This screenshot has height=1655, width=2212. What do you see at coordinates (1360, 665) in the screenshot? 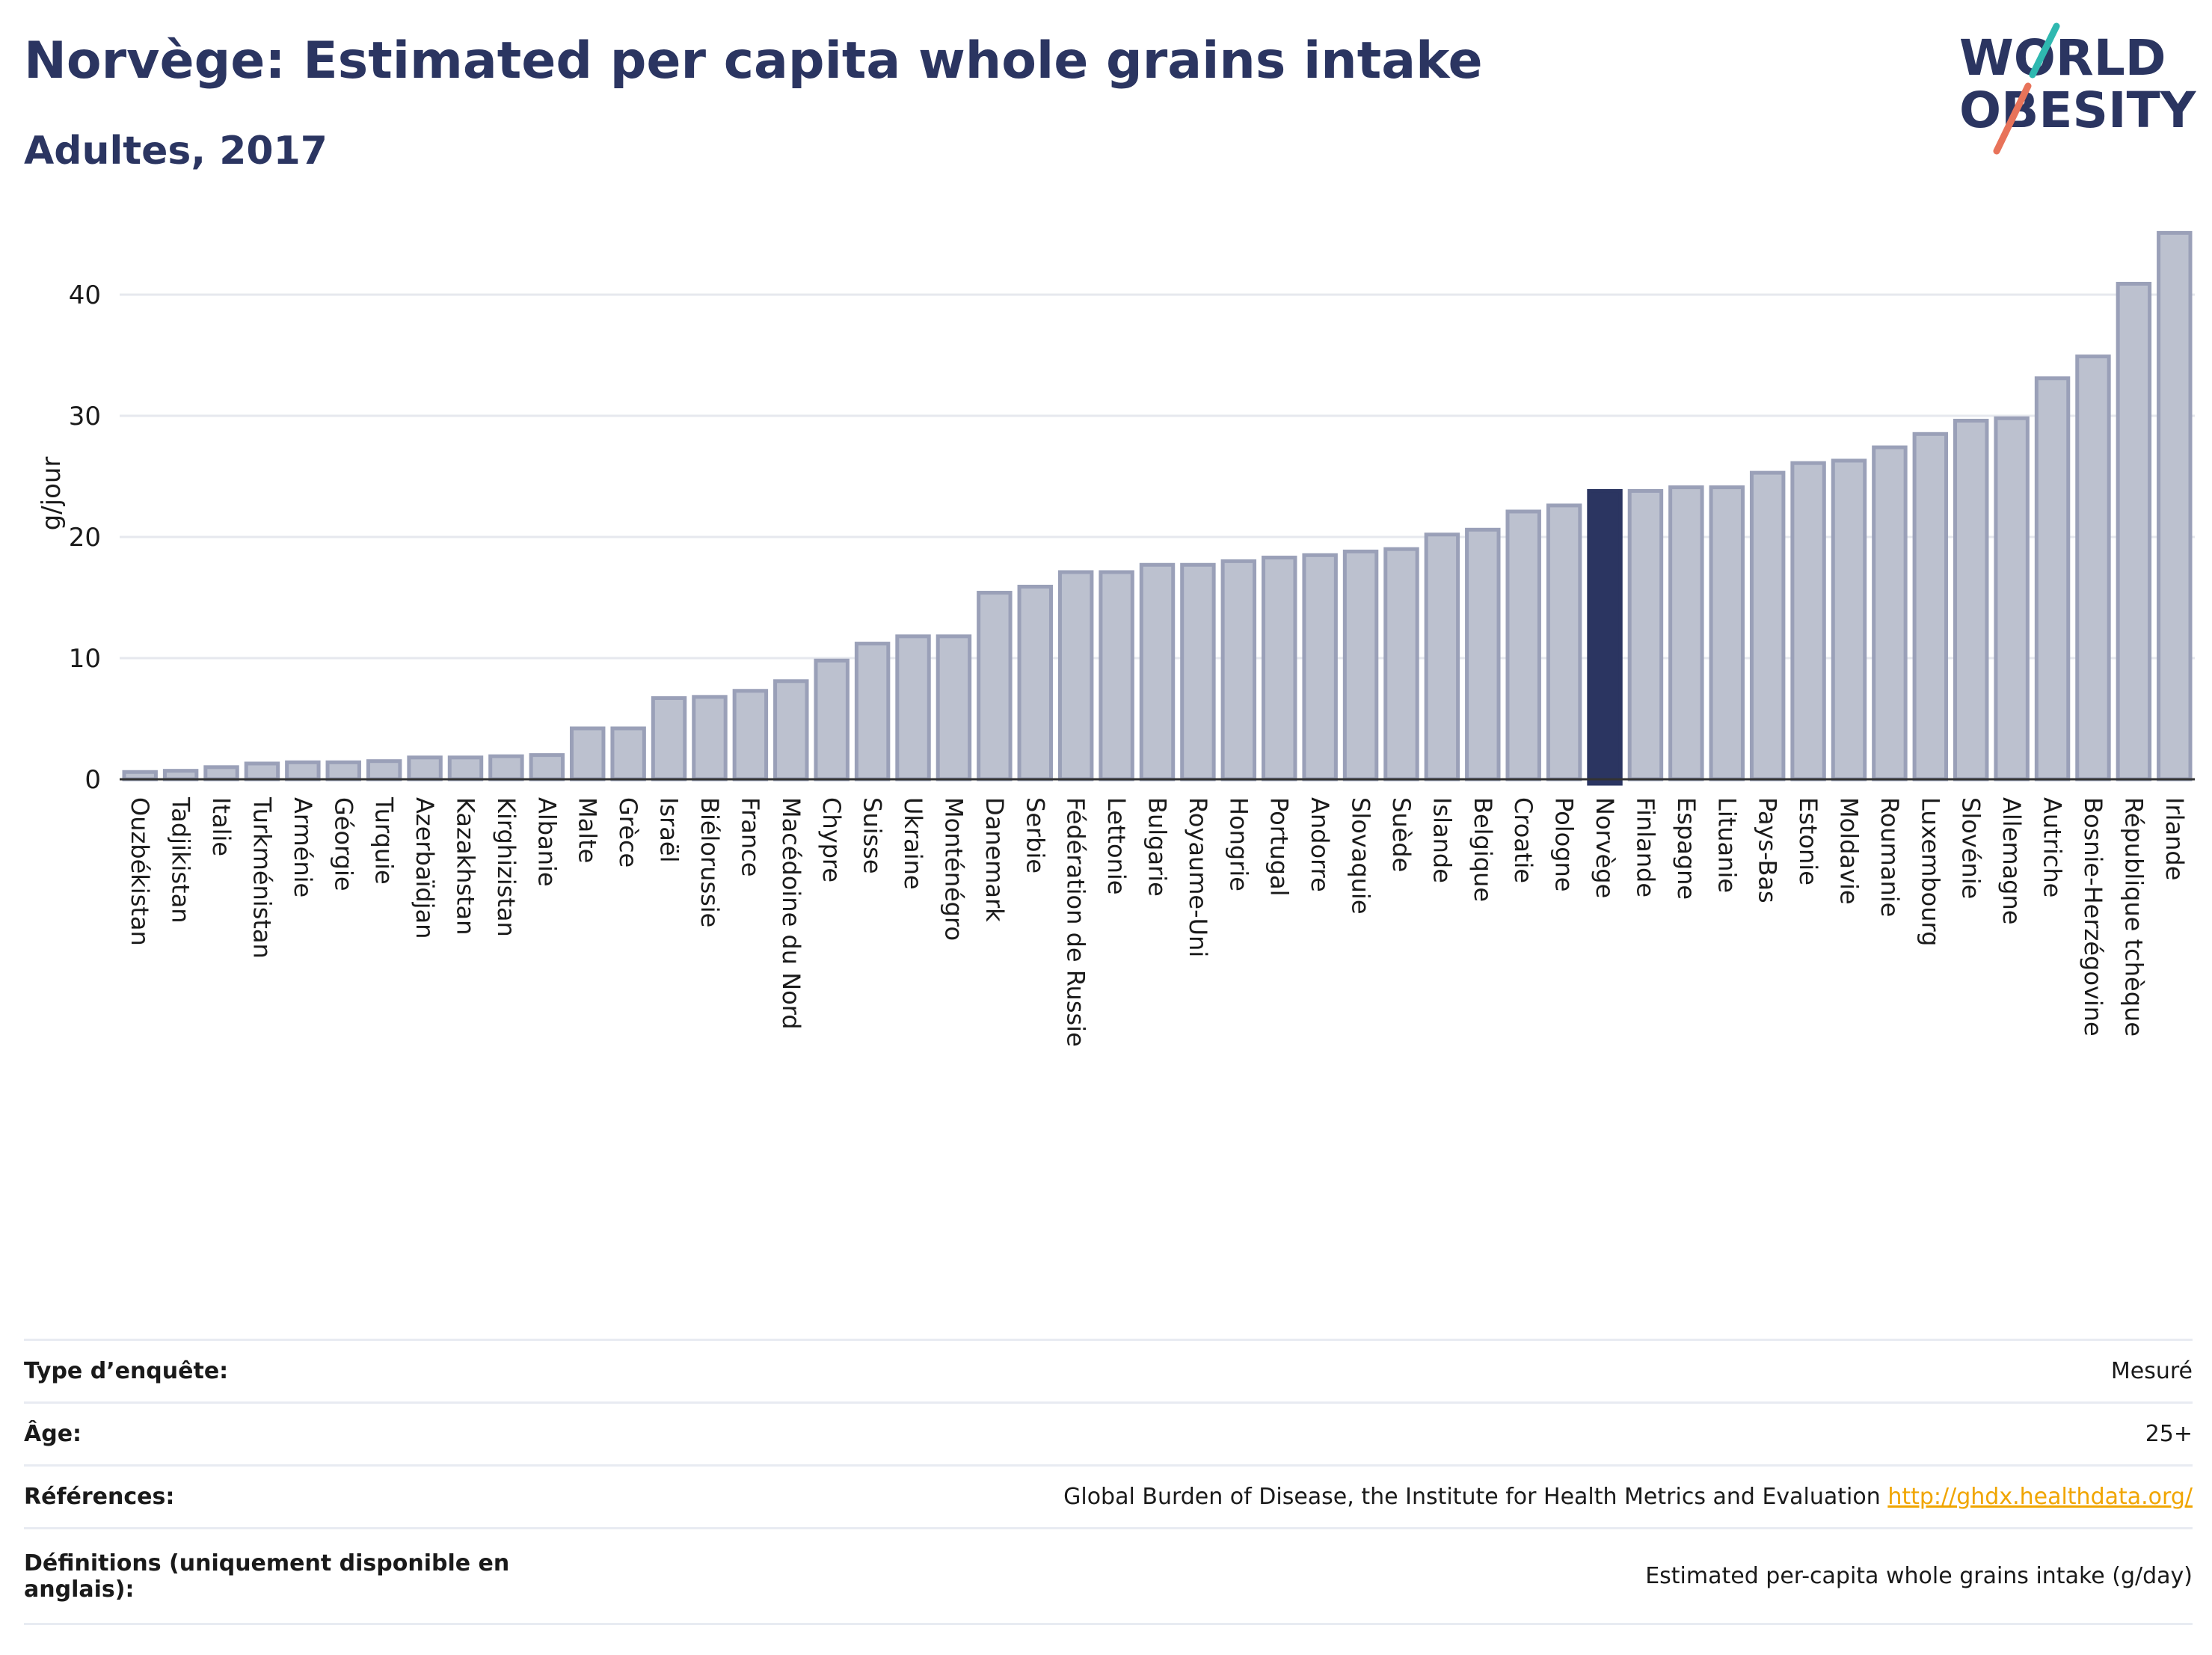
I see `bar-Slovaquie` at bounding box center [1360, 665].